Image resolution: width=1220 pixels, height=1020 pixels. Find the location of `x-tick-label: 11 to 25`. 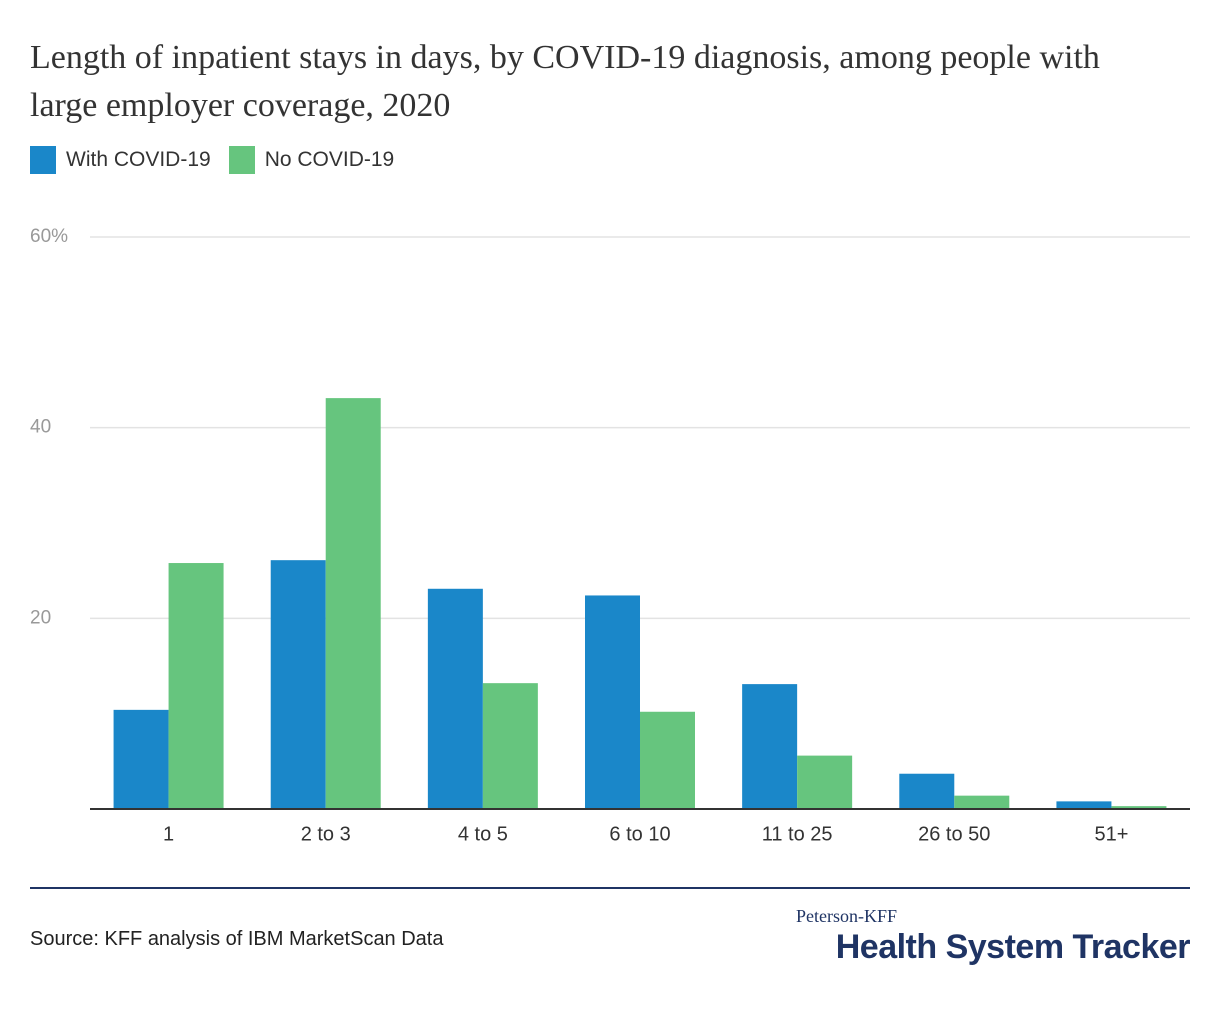

x-tick-label: 11 to 25 is located at coordinates (797, 834).